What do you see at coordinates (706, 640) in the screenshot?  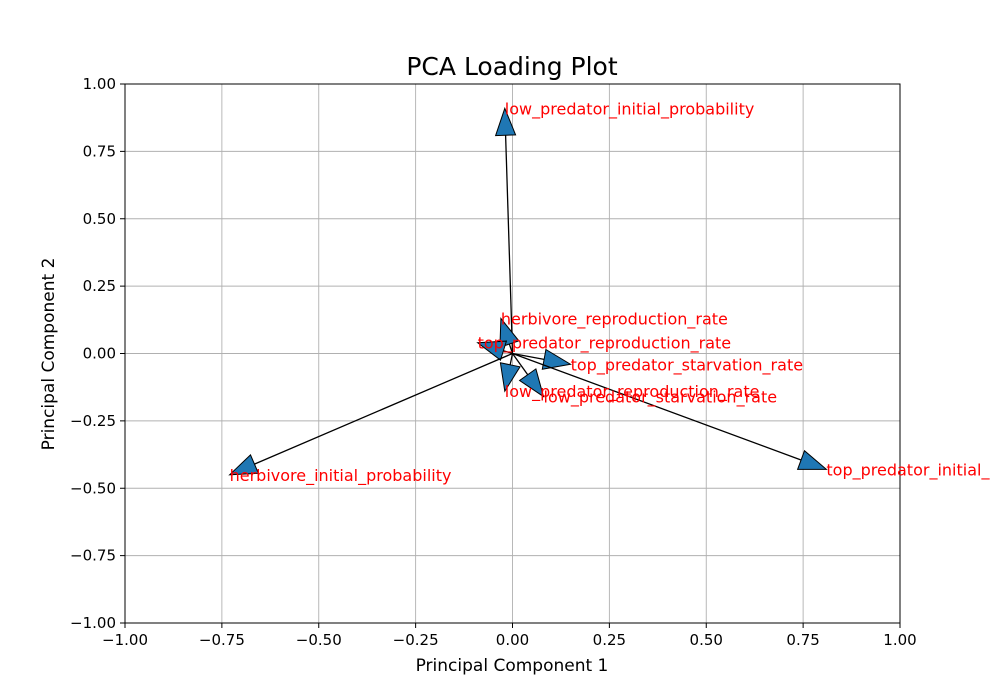 I see `x-tick-label: 0.50` at bounding box center [706, 640].